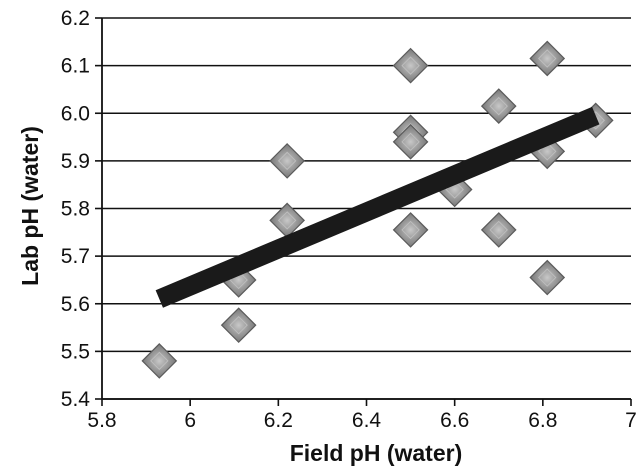  I want to click on x-axis-title: Field pH (water), so click(376, 453).